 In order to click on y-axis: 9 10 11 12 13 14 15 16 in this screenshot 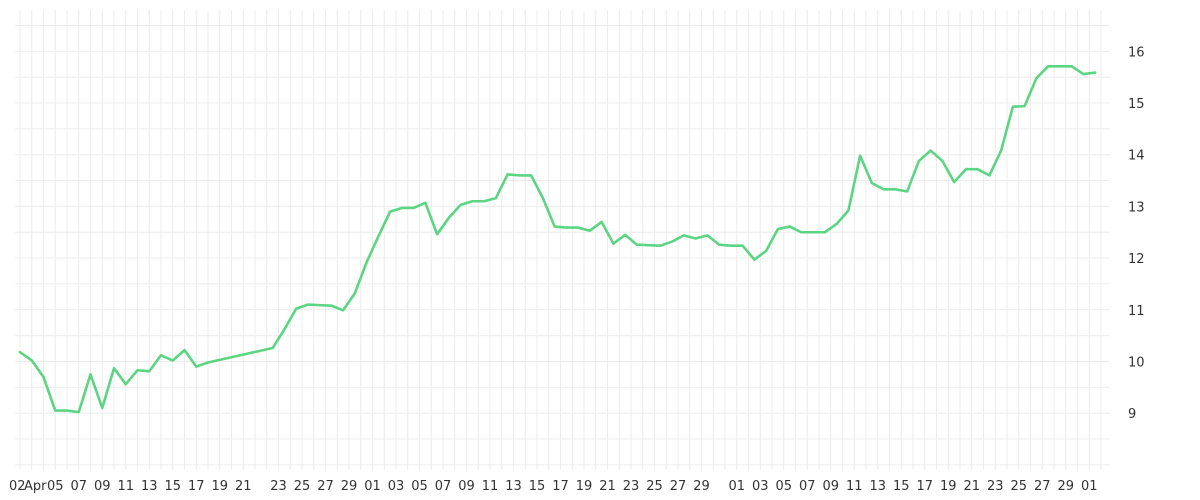, I will do `click(1136, 233)`.